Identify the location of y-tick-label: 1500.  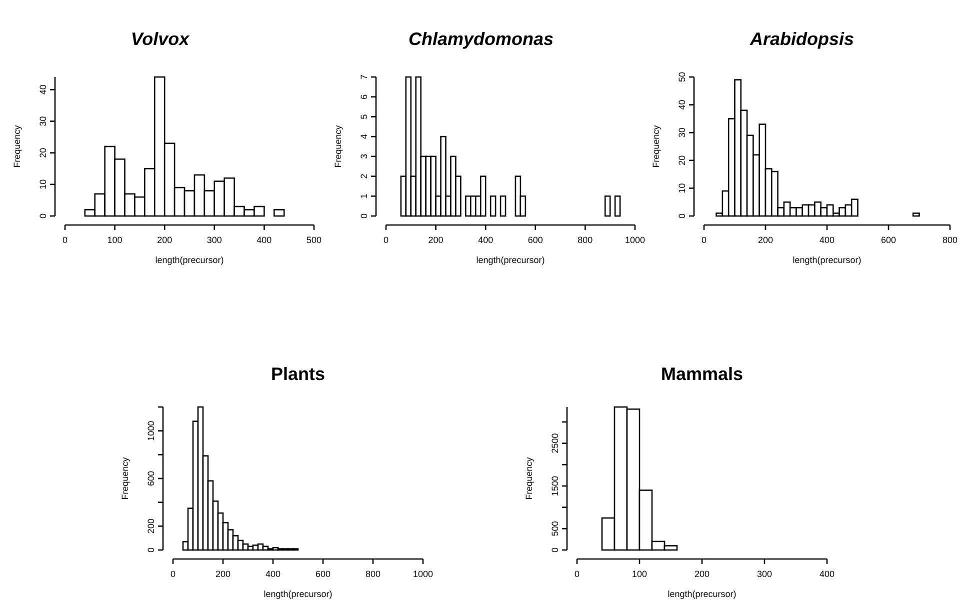
(555, 486).